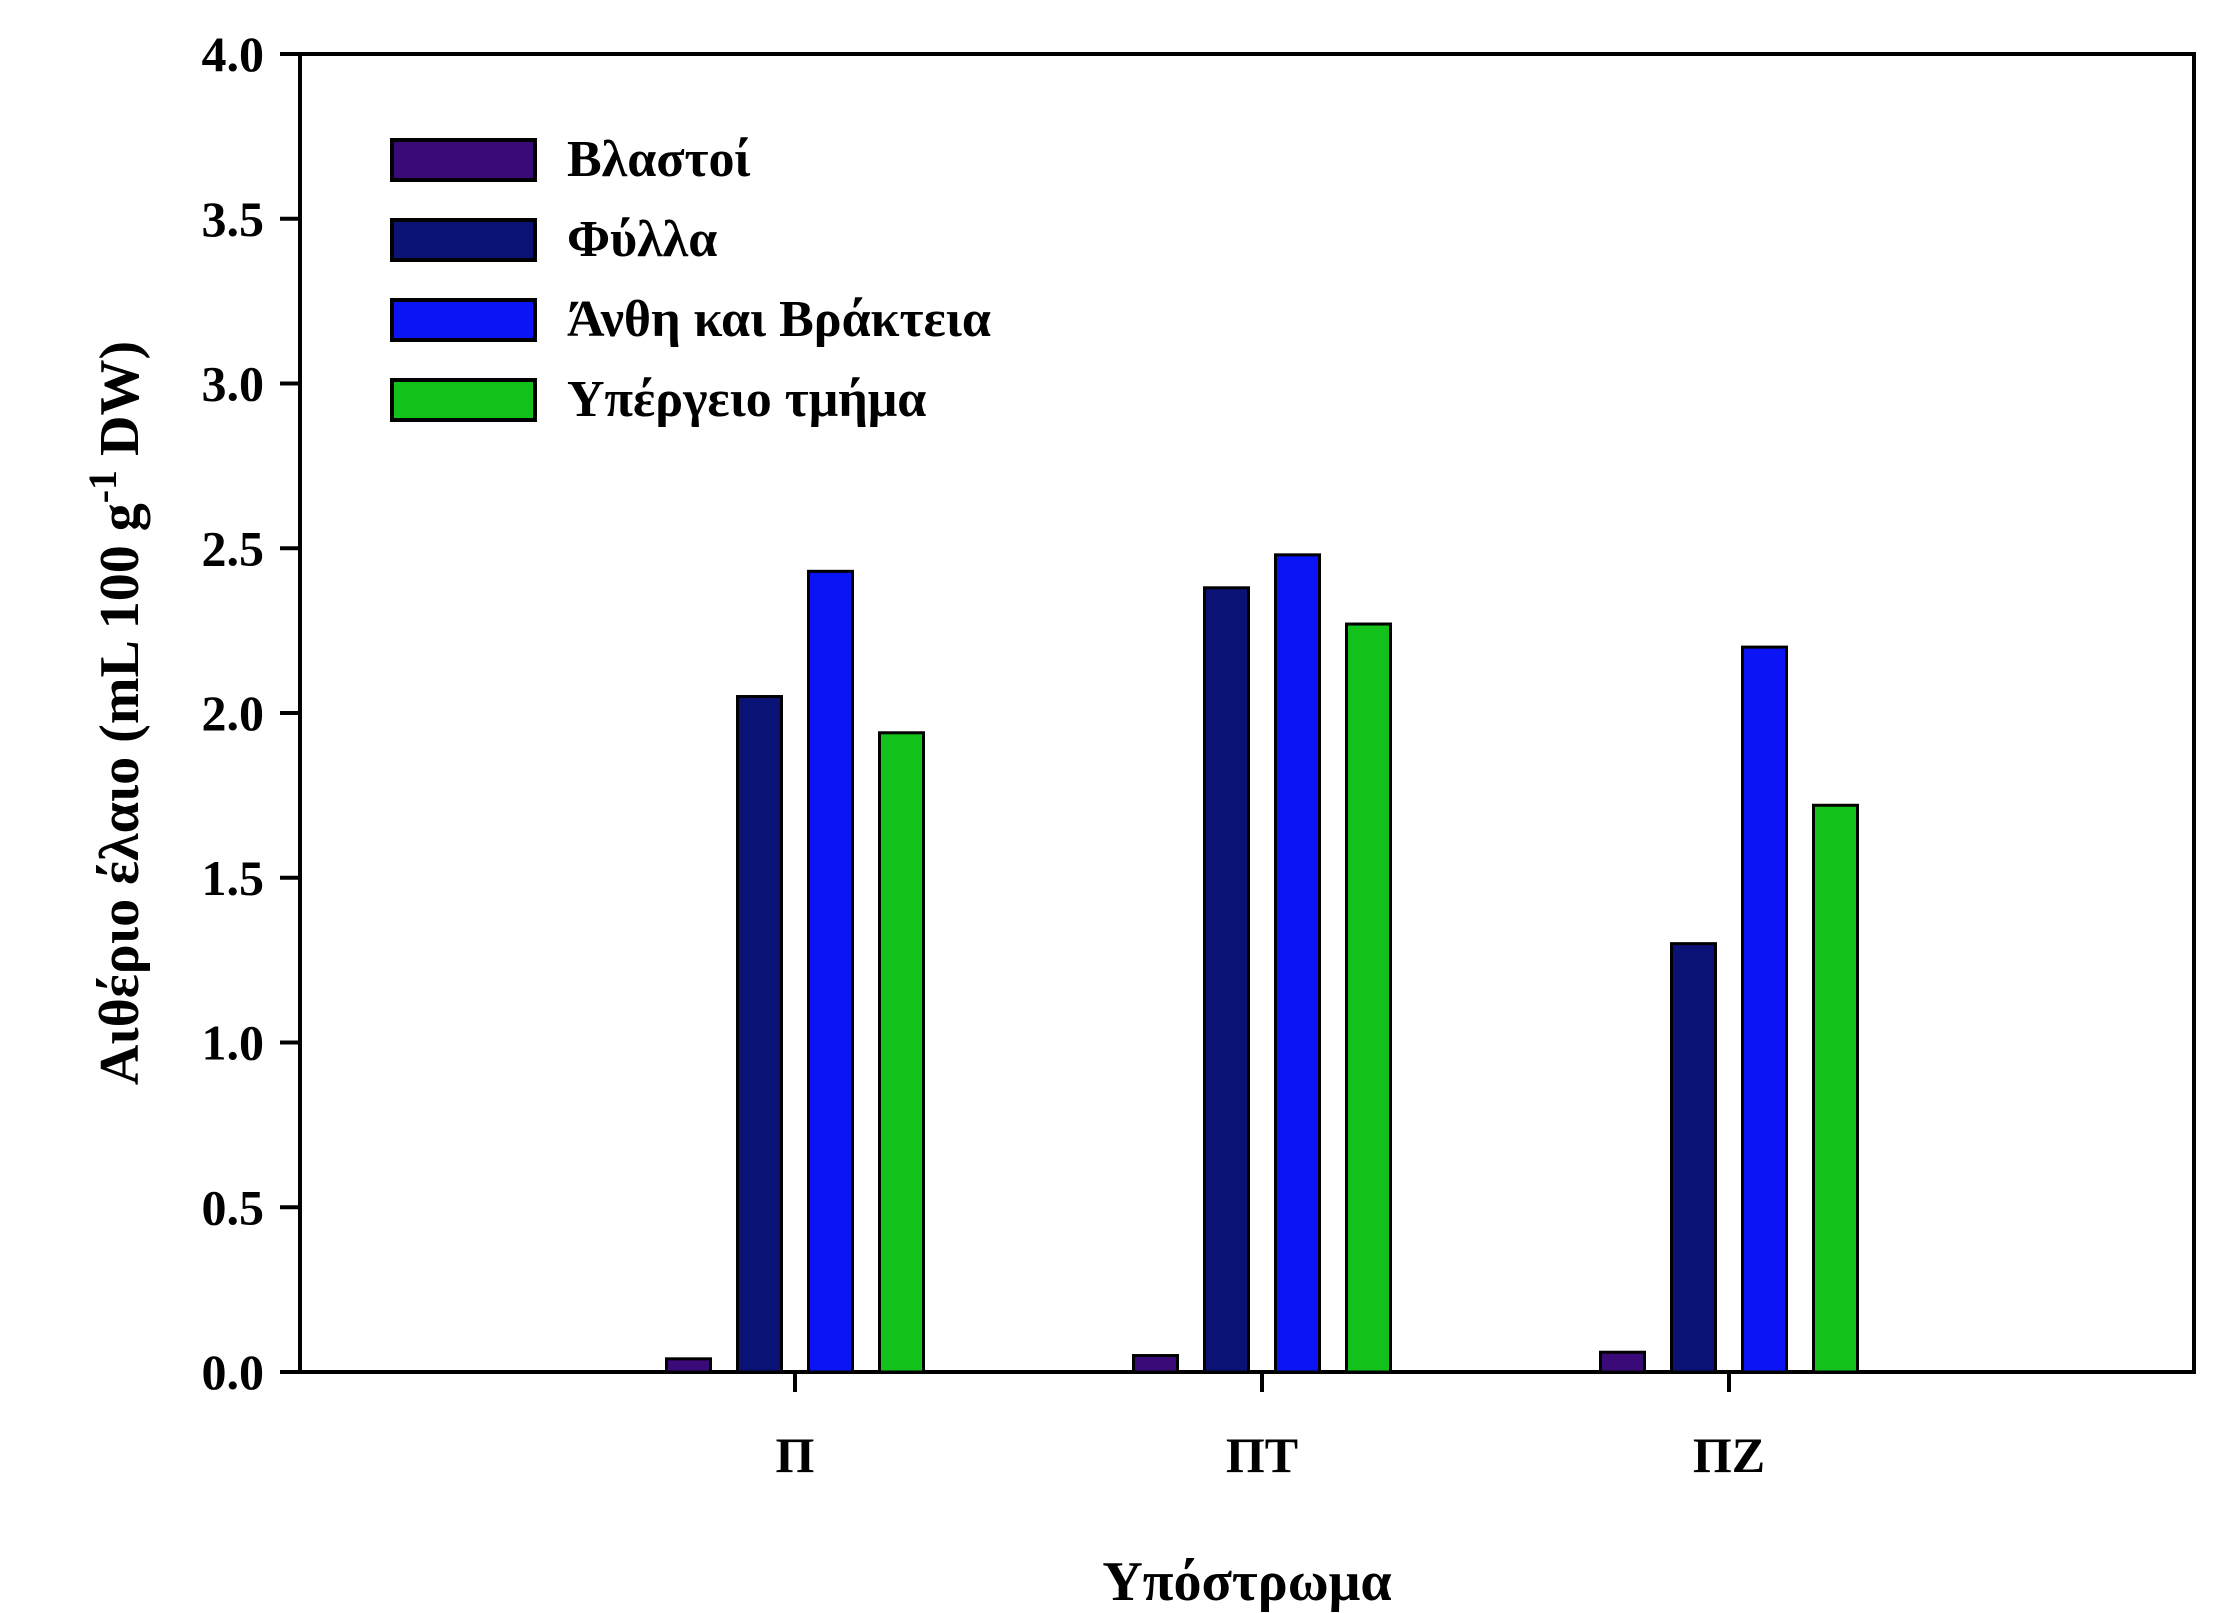  Describe the element at coordinates (120, 794) in the screenshot. I see `y-axis-title-main: Αιθέριο έλαιο (mL 100 g` at that location.